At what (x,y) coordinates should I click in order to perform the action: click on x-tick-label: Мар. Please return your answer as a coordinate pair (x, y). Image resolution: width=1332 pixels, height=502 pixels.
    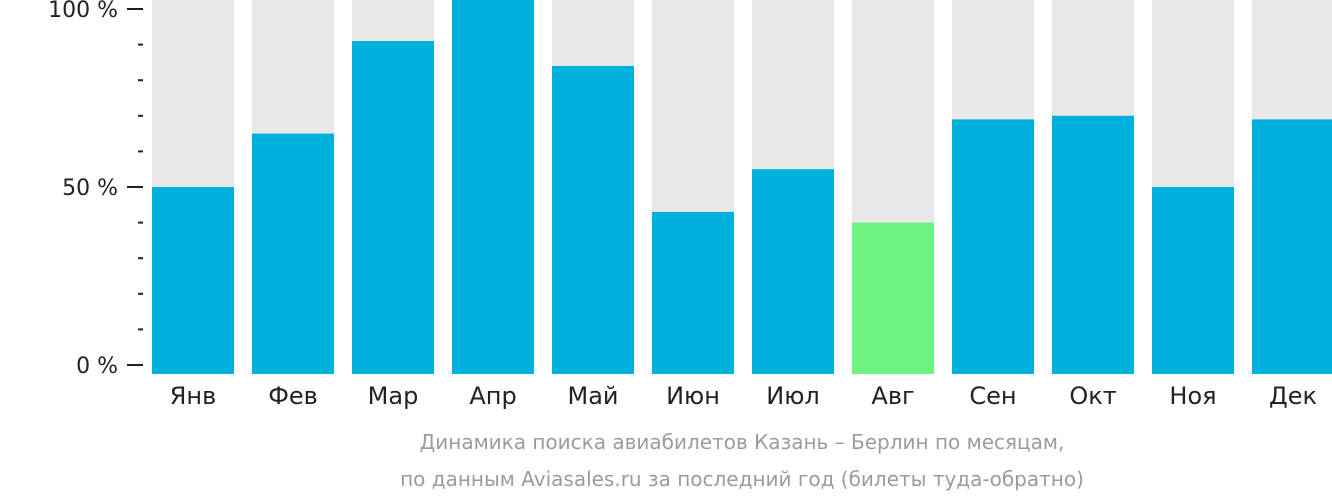
    Looking at the image, I should click on (393, 396).